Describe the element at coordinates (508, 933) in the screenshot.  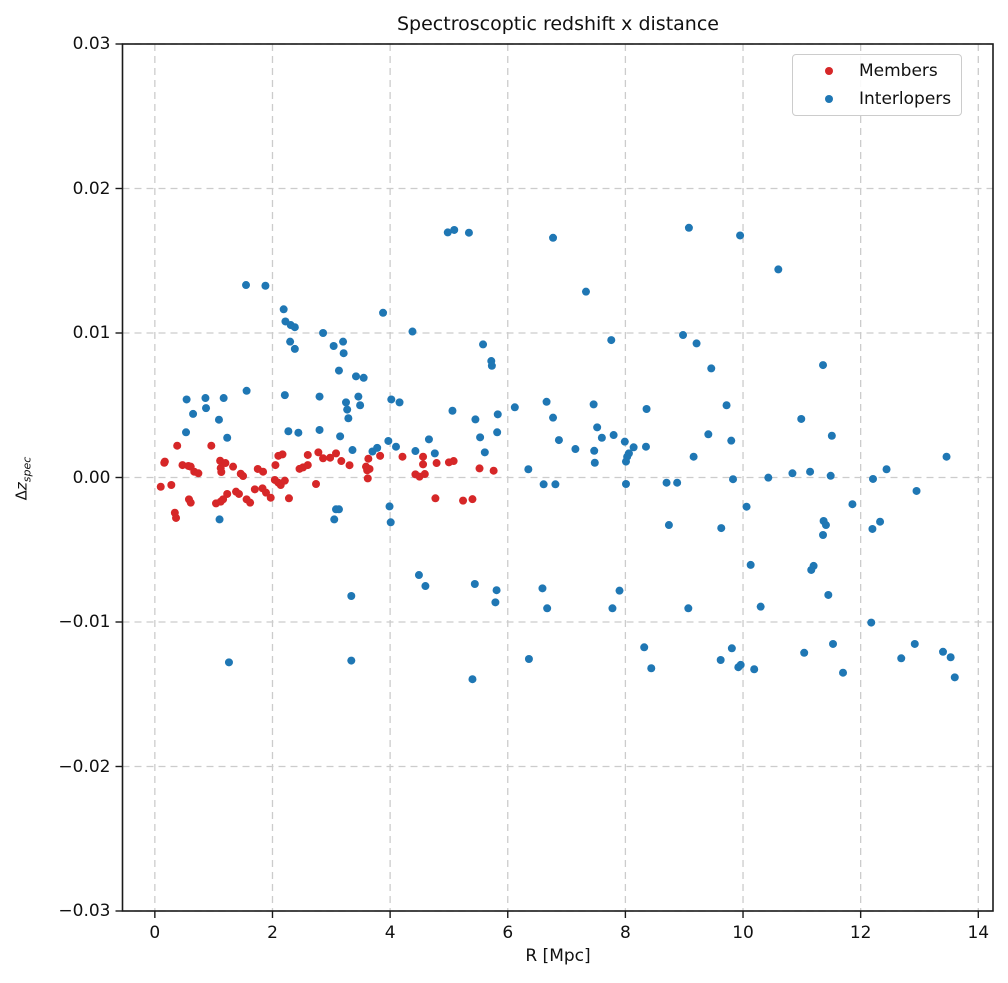
I see `x-tick-label: 6` at that location.